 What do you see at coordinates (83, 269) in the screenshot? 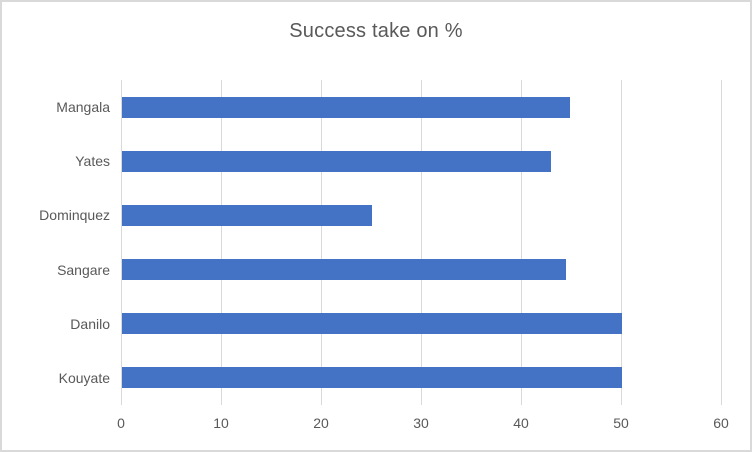
I see `category-label-sangare: Sangare` at bounding box center [83, 269].